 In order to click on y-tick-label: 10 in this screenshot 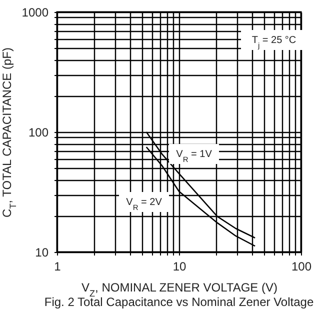, I will do `click(42, 253)`.